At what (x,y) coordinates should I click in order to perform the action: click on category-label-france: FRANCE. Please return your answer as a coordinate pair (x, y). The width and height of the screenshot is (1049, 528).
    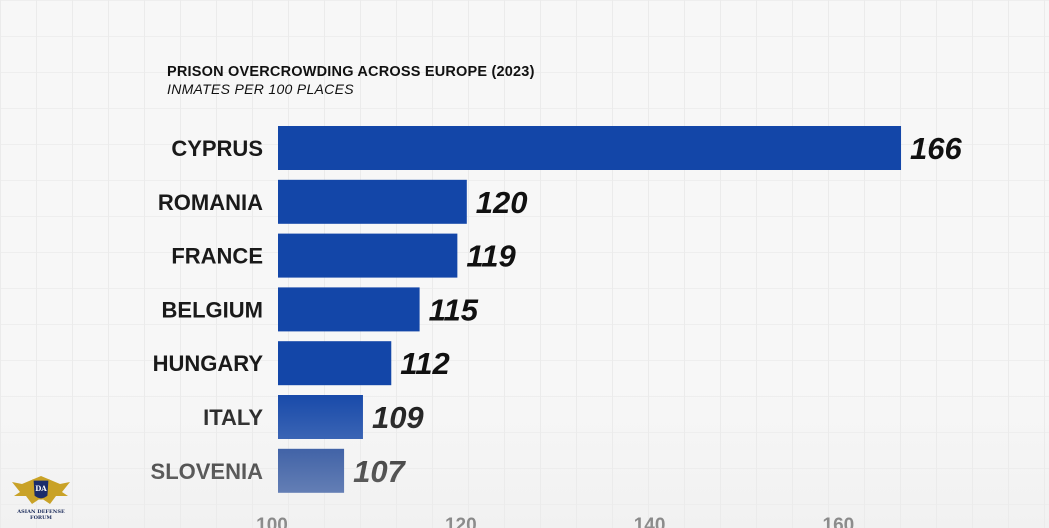
    Looking at the image, I should click on (217, 256).